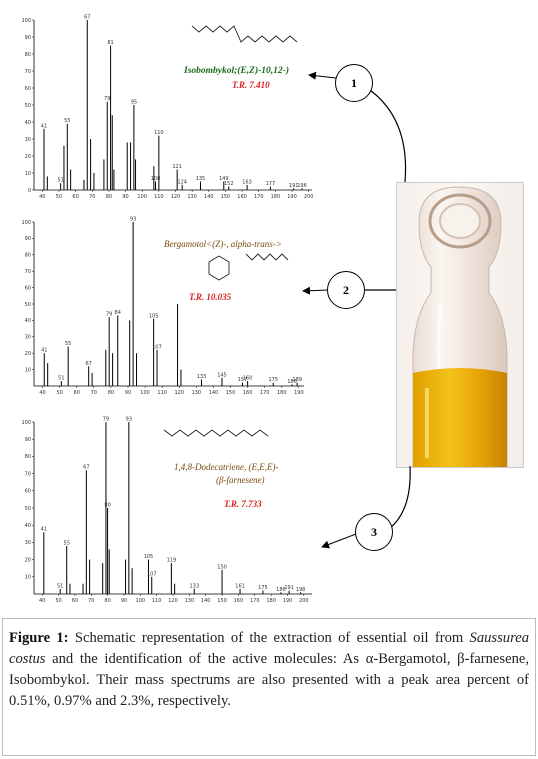 The image size is (538, 759). Describe the element at coordinates (86, 468) in the screenshot. I see `spectrum-3-peak-label: 67` at that location.